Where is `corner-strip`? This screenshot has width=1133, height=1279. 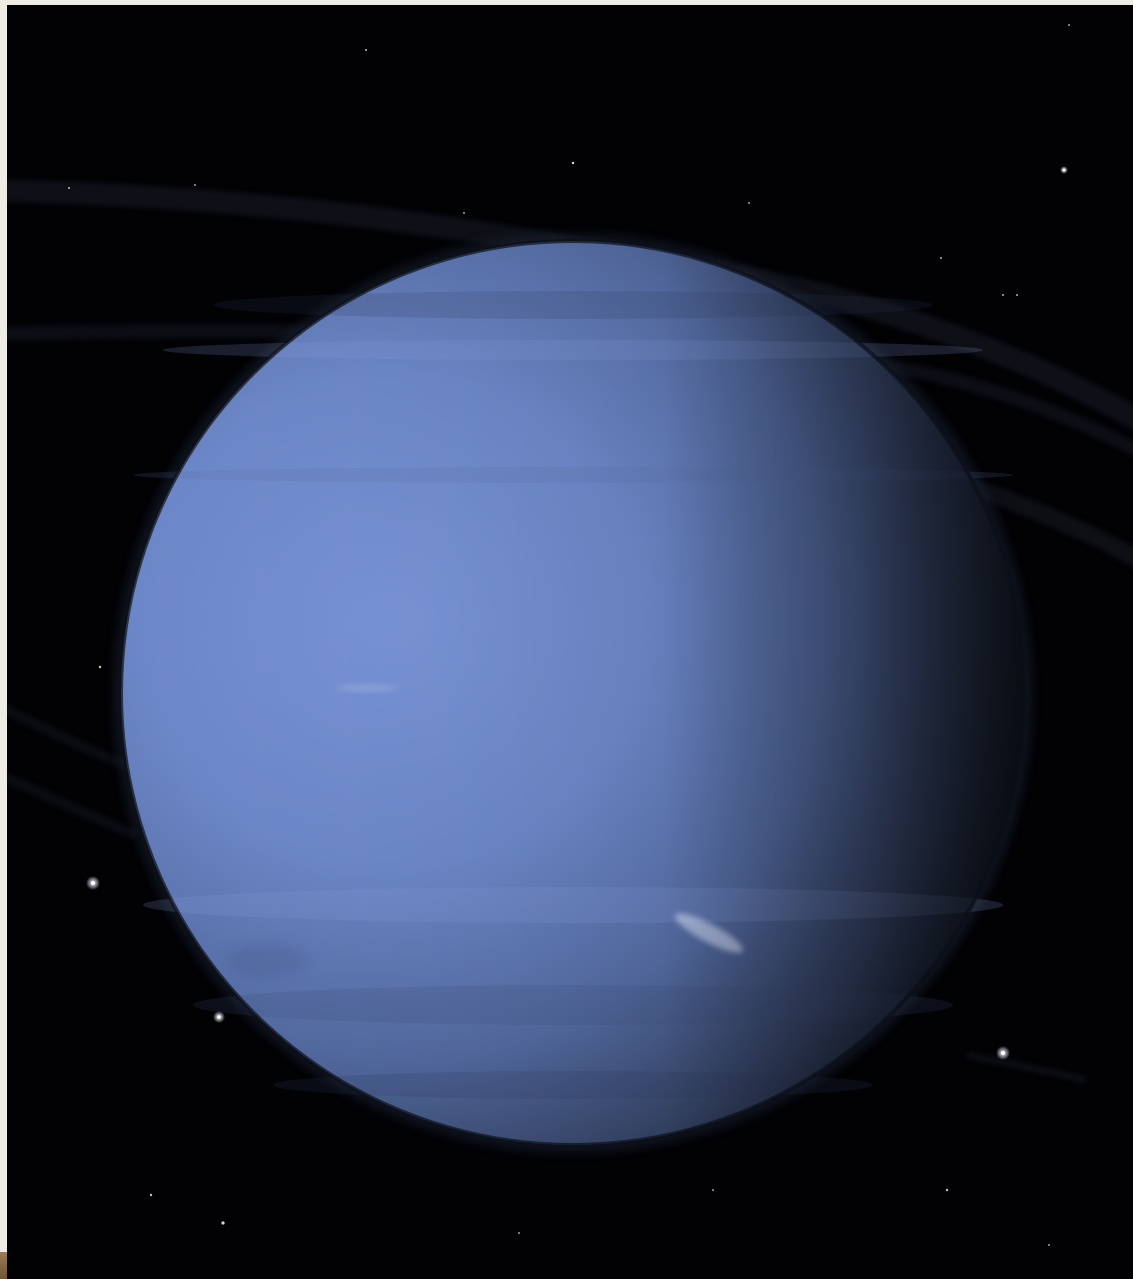 corner-strip is located at coordinates (3, 1265).